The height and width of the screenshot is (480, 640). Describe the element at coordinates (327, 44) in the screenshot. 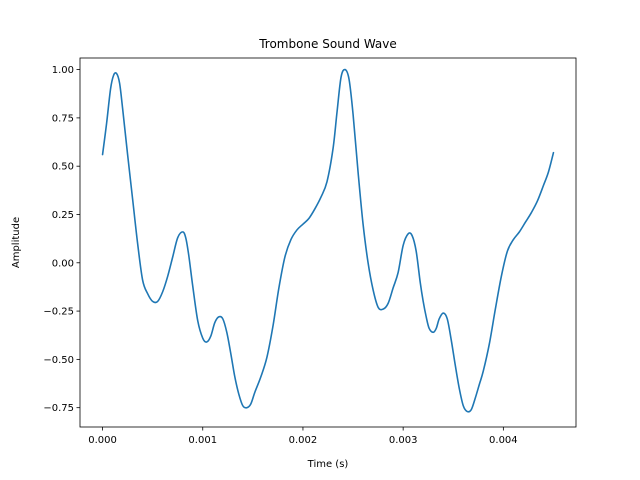

I see `chart-title: Trombone Sound Wave` at that location.